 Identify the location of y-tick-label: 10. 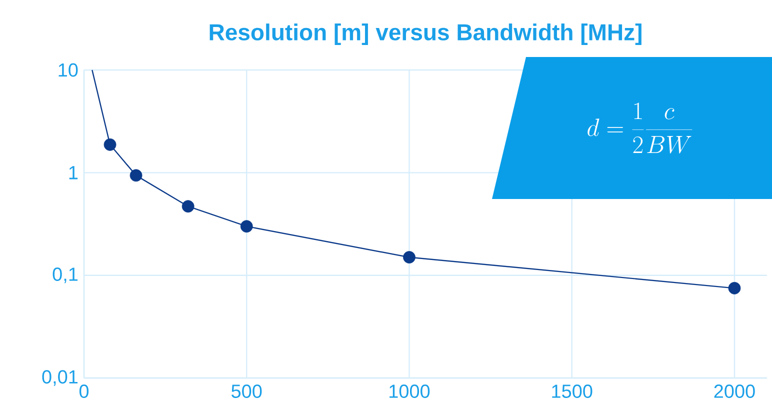
(68, 70).